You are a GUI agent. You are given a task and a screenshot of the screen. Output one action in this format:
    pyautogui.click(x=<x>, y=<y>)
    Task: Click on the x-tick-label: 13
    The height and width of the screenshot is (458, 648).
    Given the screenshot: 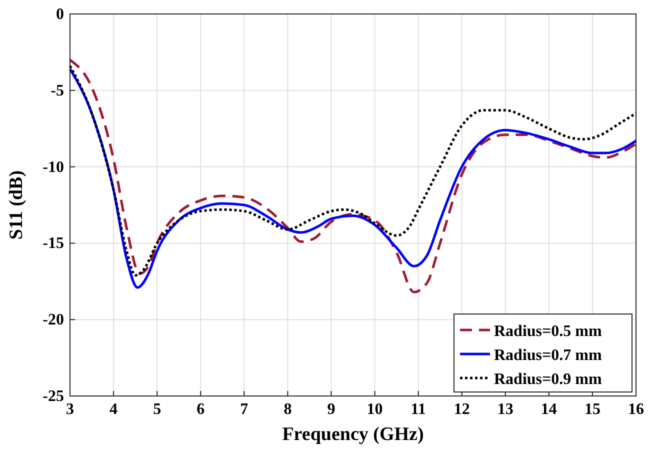 What is the action you would take?
    pyautogui.click(x=505, y=409)
    